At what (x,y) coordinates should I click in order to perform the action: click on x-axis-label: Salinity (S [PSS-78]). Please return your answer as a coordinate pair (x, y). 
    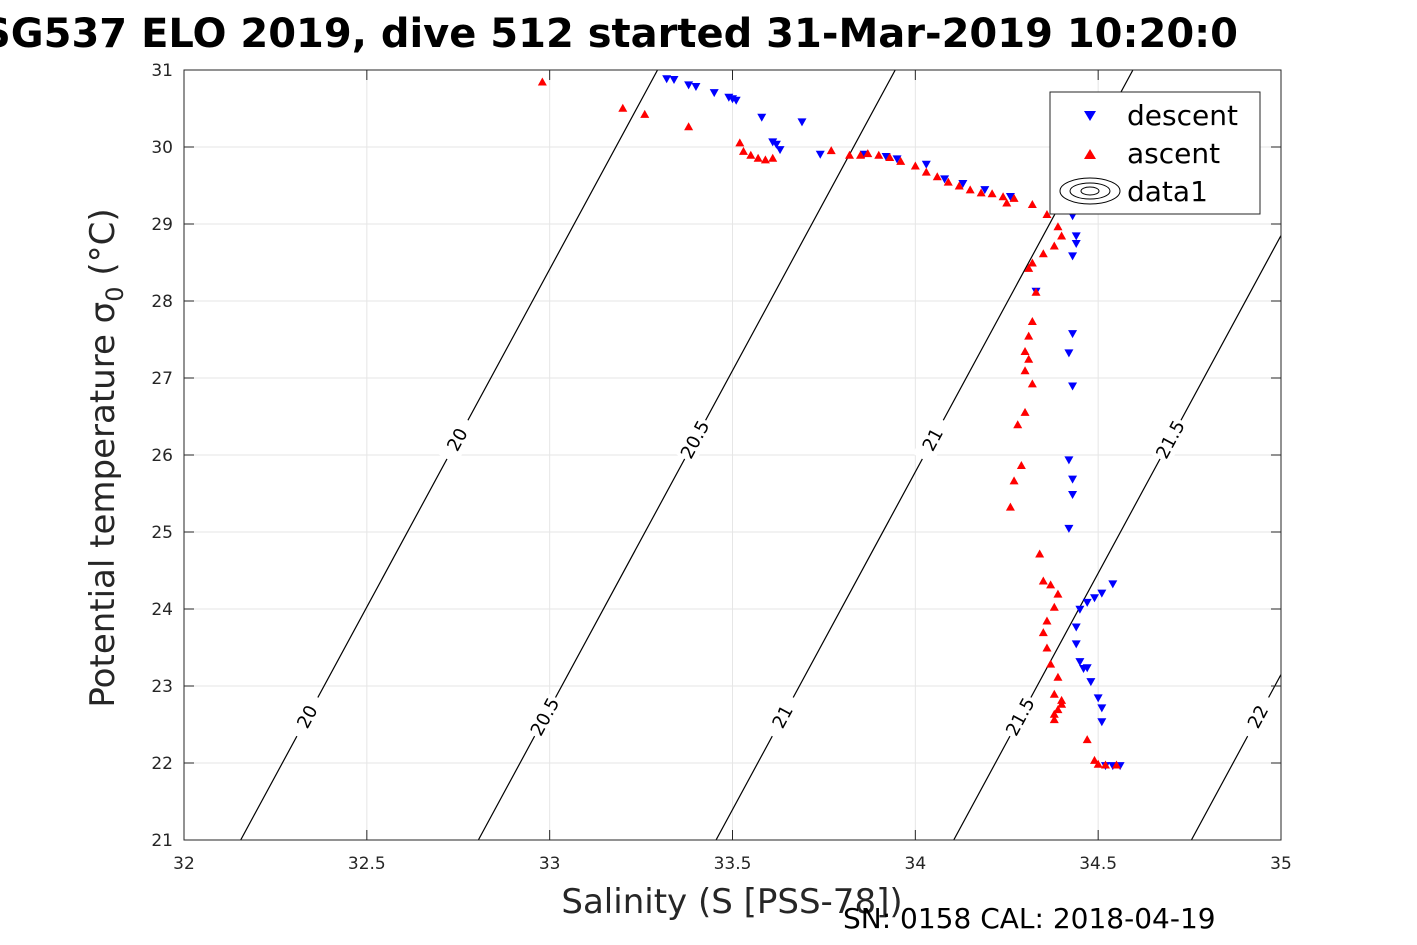
    Looking at the image, I should click on (731, 902).